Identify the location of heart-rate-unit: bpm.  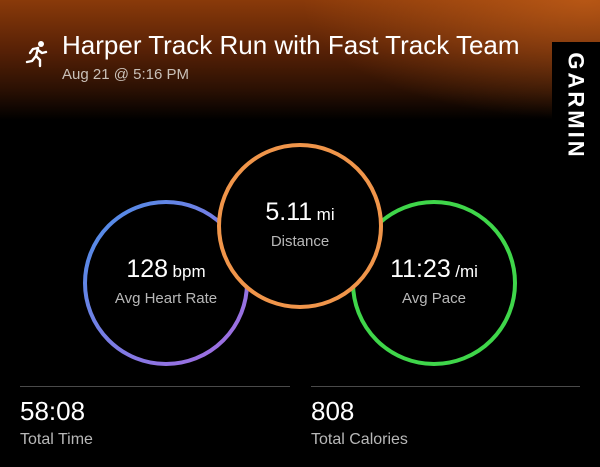
(189, 271).